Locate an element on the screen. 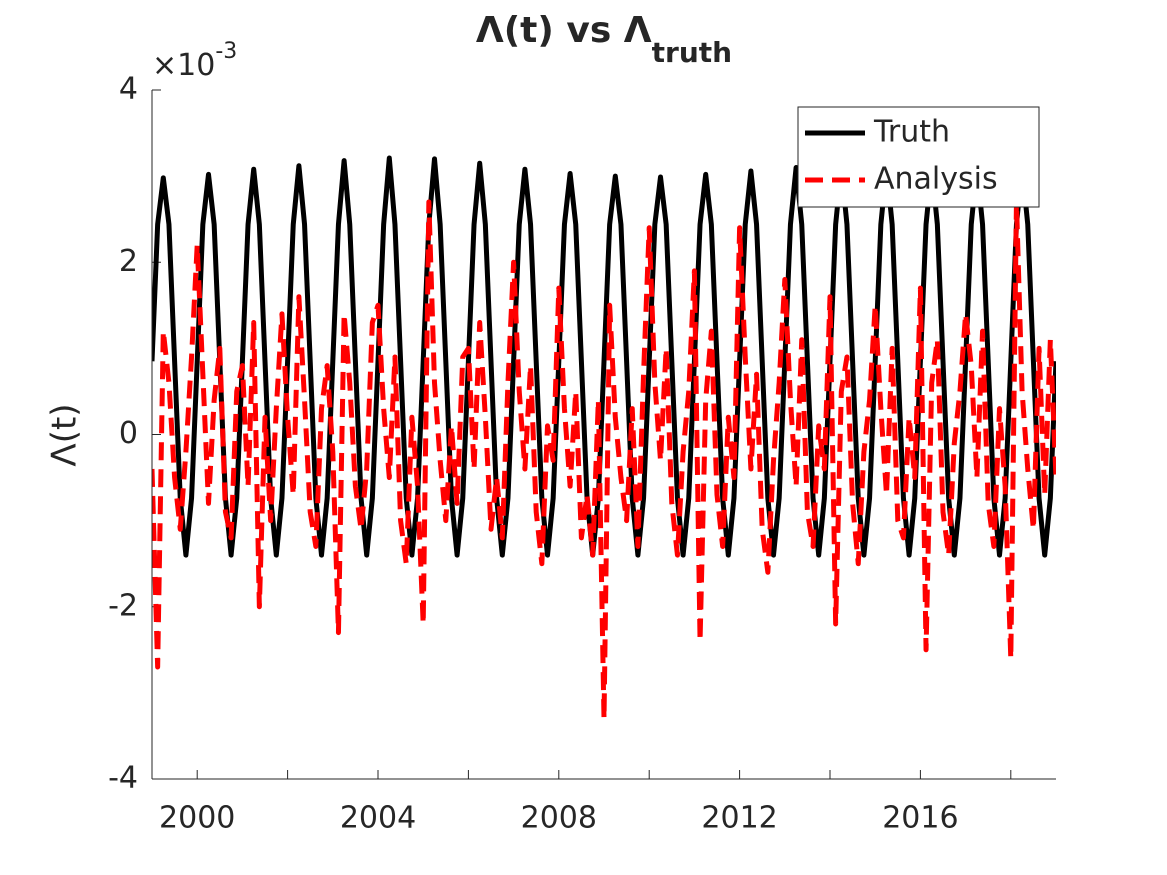  y-multiplier: ×10⁻³ is located at coordinates (194, 61).